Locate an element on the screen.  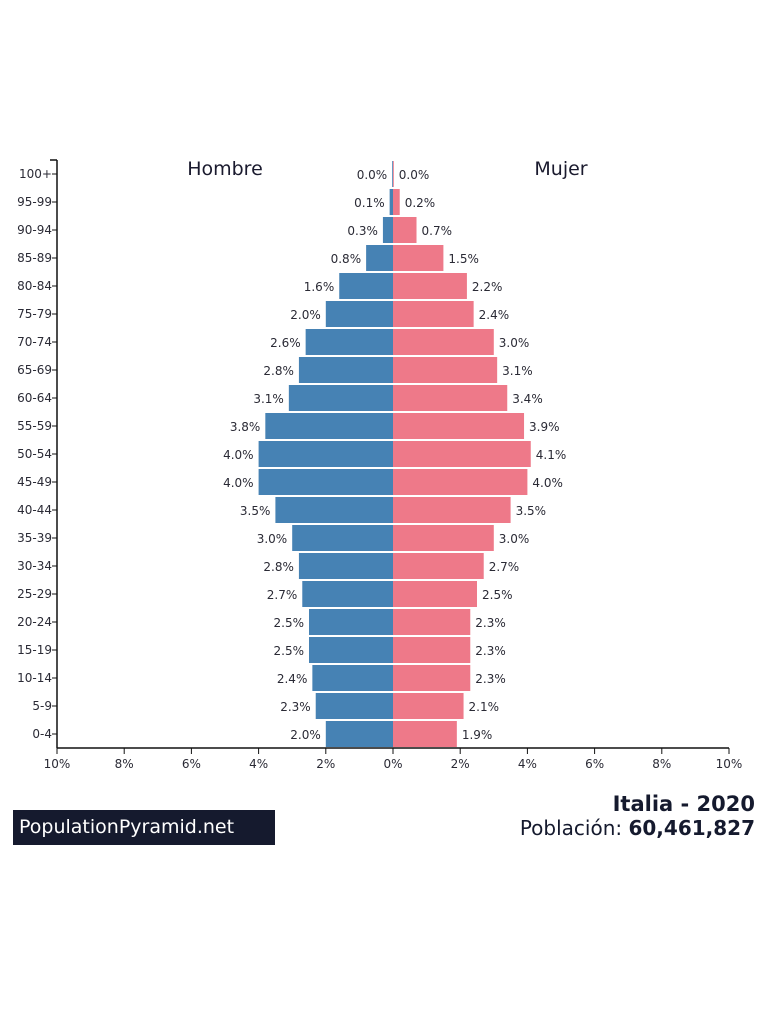
value-label-mujer: 3.9% is located at coordinates (544, 427).